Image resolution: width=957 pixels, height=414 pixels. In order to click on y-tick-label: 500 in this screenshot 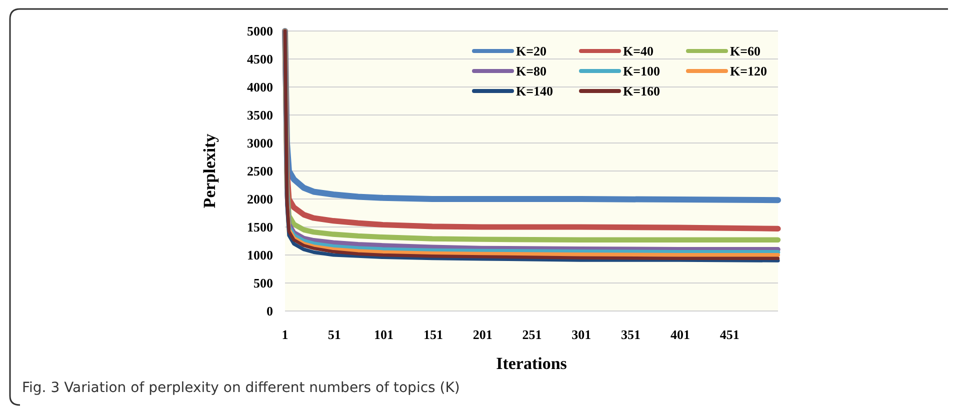, I will do `click(263, 283)`.